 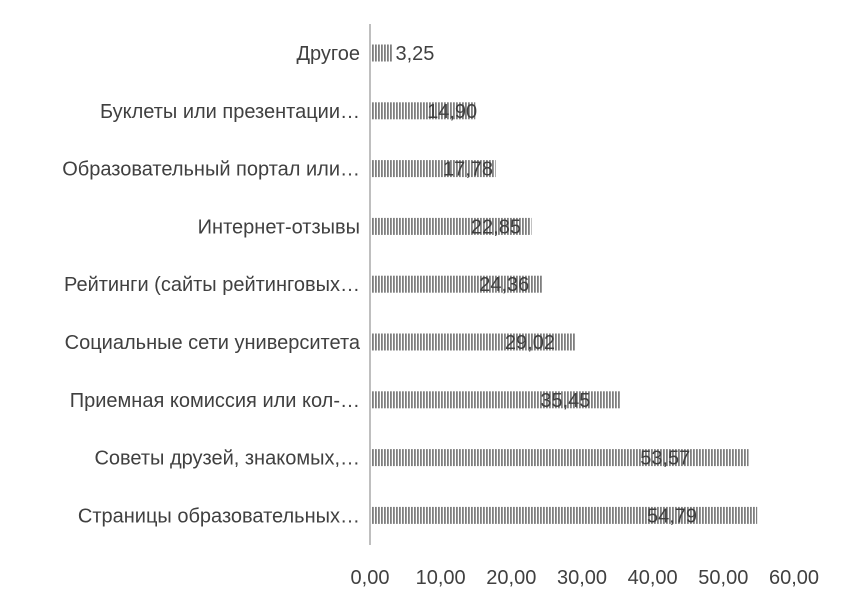 I want to click on category-label-3: Интернет-отзывы, so click(x=279, y=227).